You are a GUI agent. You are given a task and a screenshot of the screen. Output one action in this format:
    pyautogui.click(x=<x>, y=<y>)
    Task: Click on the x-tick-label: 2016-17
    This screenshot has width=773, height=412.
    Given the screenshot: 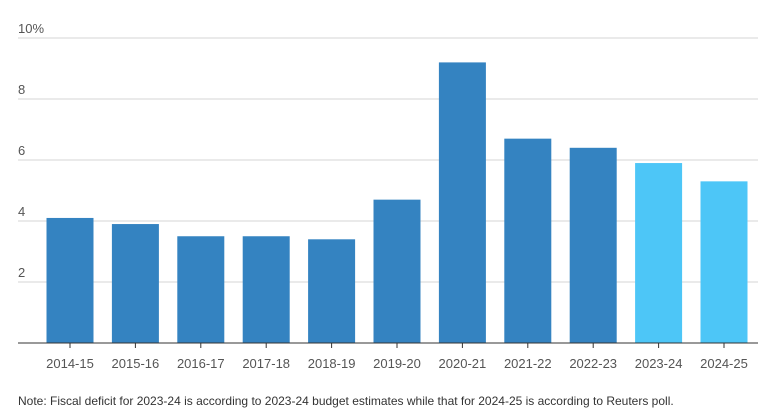 What is the action you would take?
    pyautogui.click(x=201, y=363)
    